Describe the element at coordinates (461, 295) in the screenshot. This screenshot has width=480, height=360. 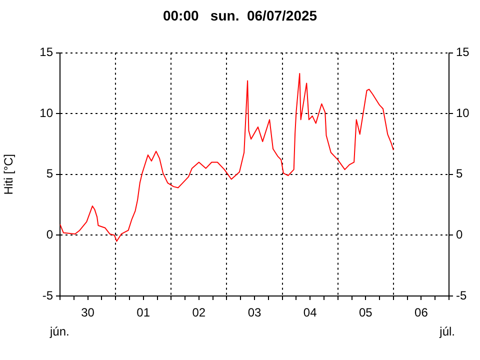
I see `y2-tick-label: -5` at that location.